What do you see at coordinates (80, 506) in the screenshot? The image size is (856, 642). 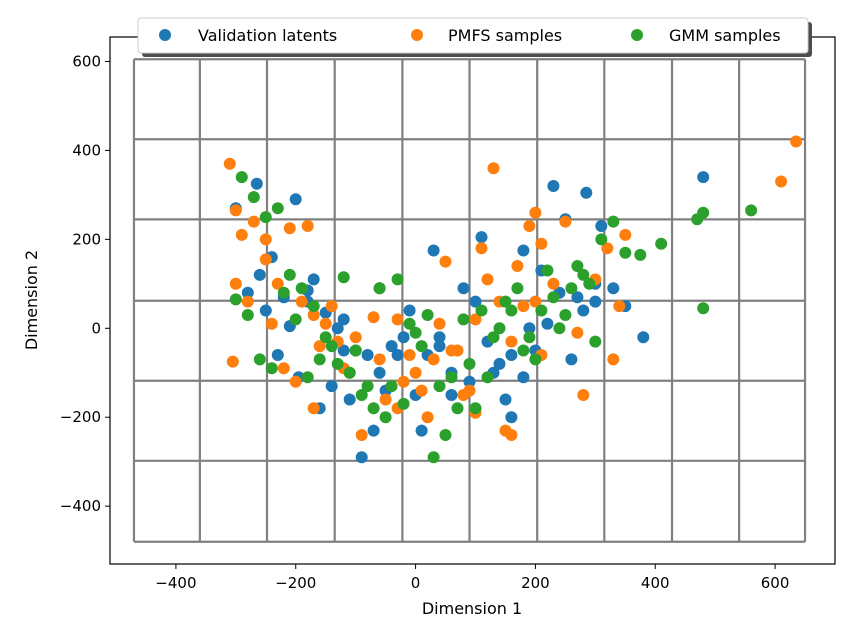 I see `y-tick-label: −400` at bounding box center [80, 506].